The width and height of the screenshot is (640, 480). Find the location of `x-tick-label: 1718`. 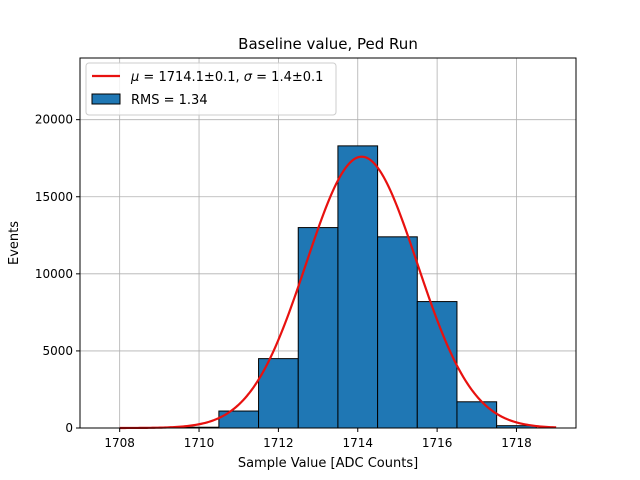

x-tick-label: 1718 is located at coordinates (516, 443).